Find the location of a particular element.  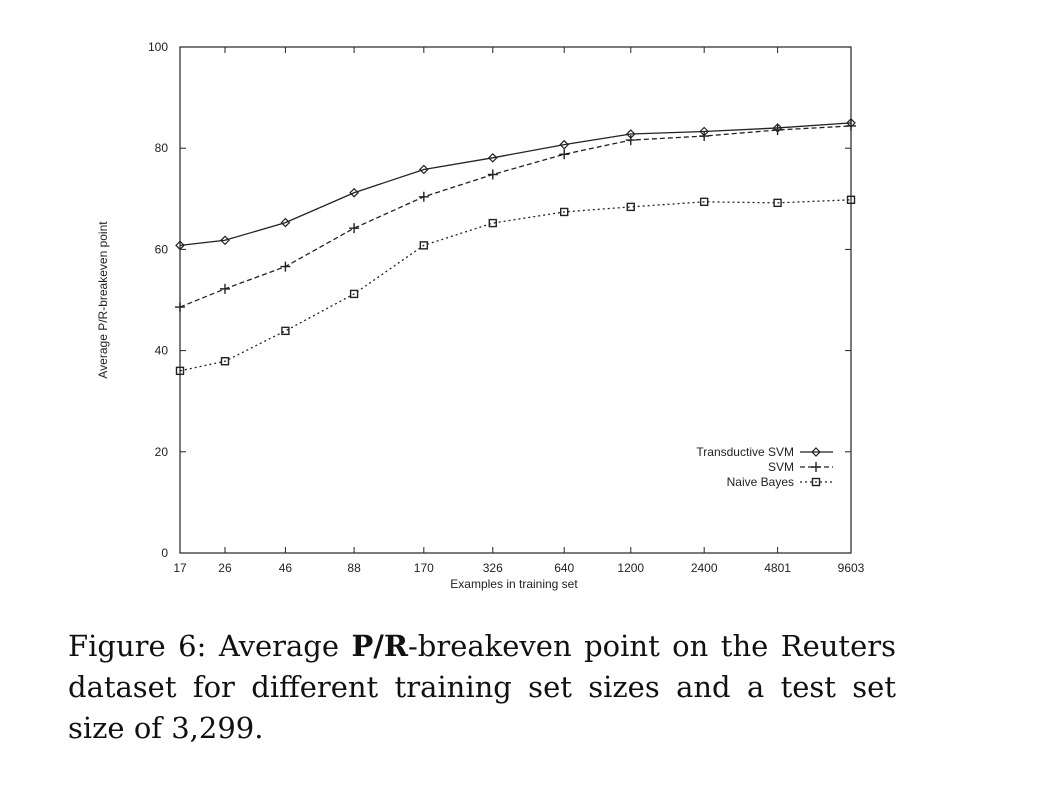

y-tick-label-20: 20 is located at coordinates (162, 452).